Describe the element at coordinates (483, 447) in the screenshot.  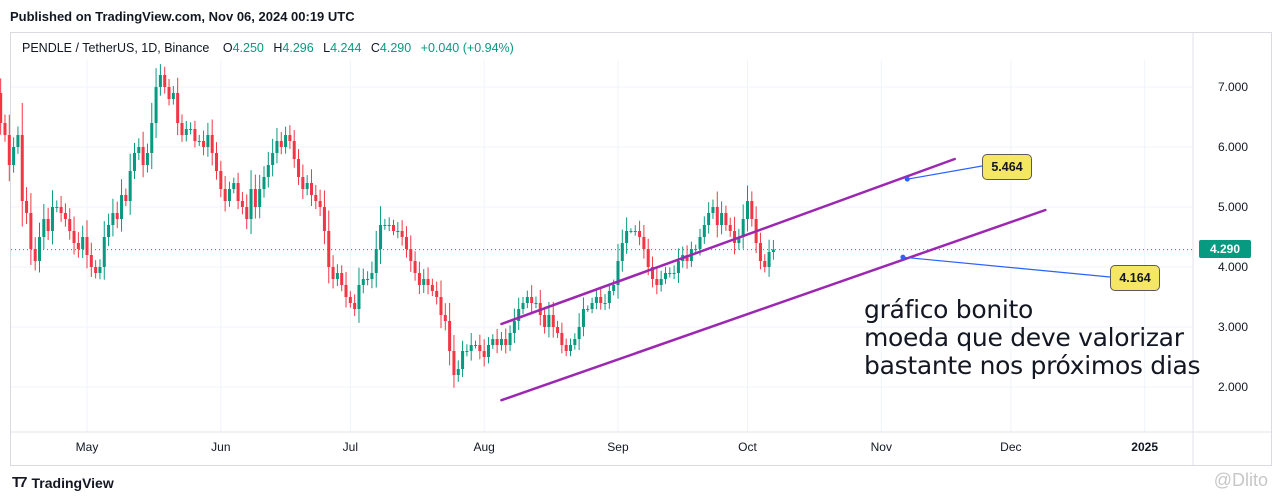
I see `x-tick-label: Aug` at that location.